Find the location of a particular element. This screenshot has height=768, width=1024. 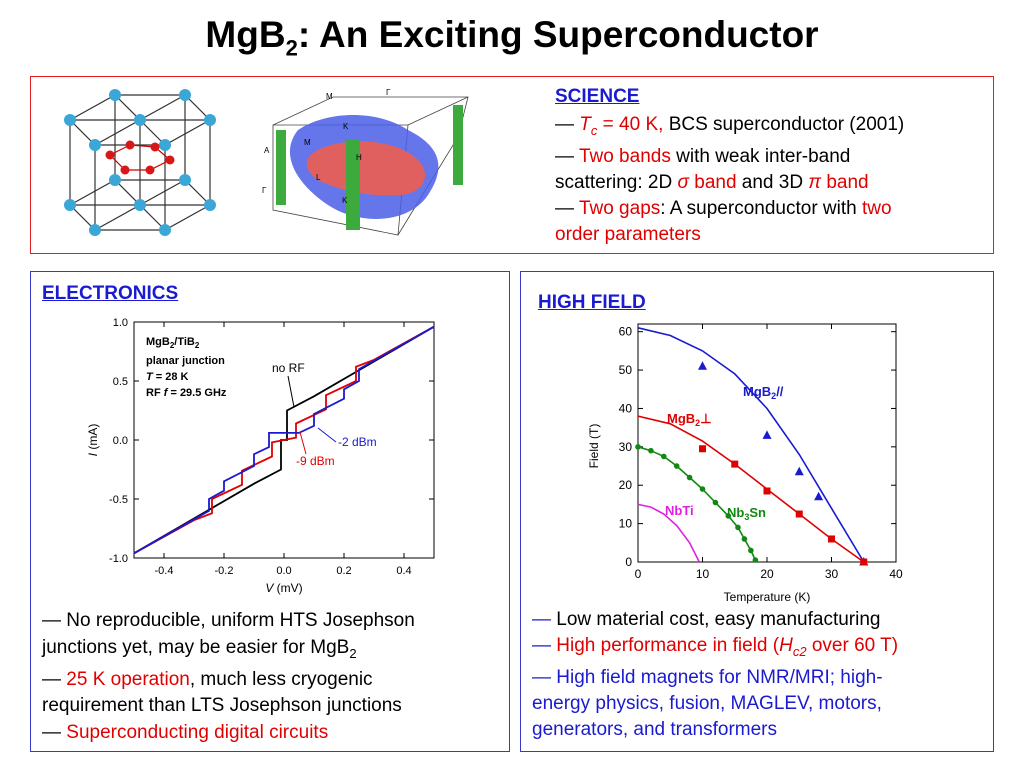

electronics-bullet-2: — 25 K operation, much less cryogenic is located at coordinates (207, 679).